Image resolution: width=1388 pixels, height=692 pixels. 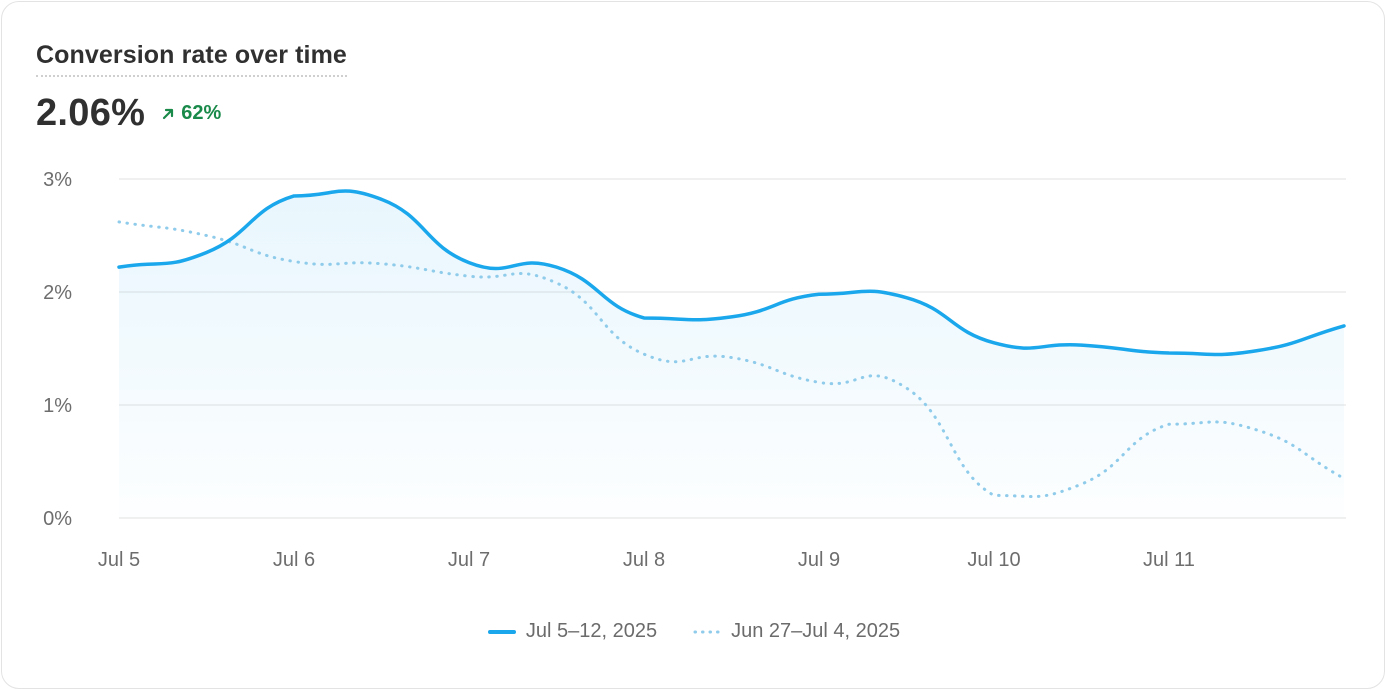 I want to click on x-tick-label: Jul 7, so click(x=469, y=560).